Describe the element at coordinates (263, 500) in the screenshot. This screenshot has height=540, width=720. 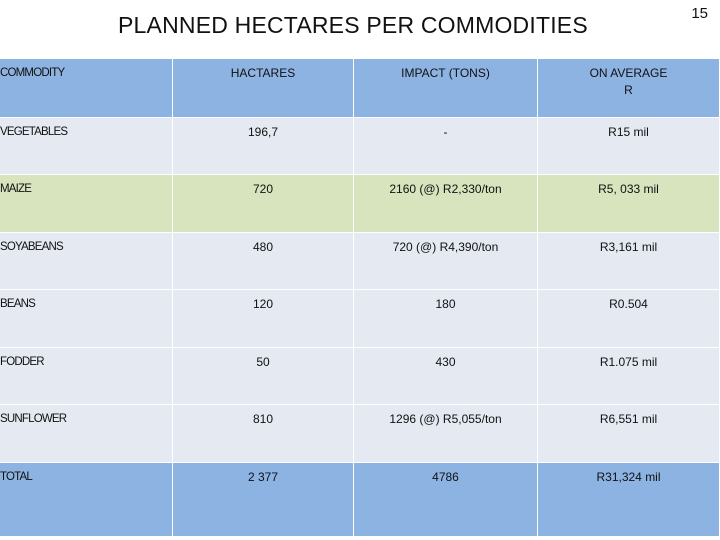
I see `total-hectares: 2 377` at that location.